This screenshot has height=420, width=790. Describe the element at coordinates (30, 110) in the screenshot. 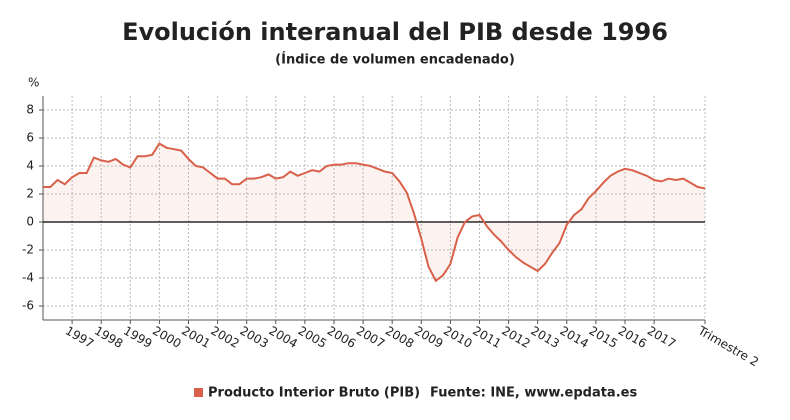

I see `y-tick-label: 8` at that location.